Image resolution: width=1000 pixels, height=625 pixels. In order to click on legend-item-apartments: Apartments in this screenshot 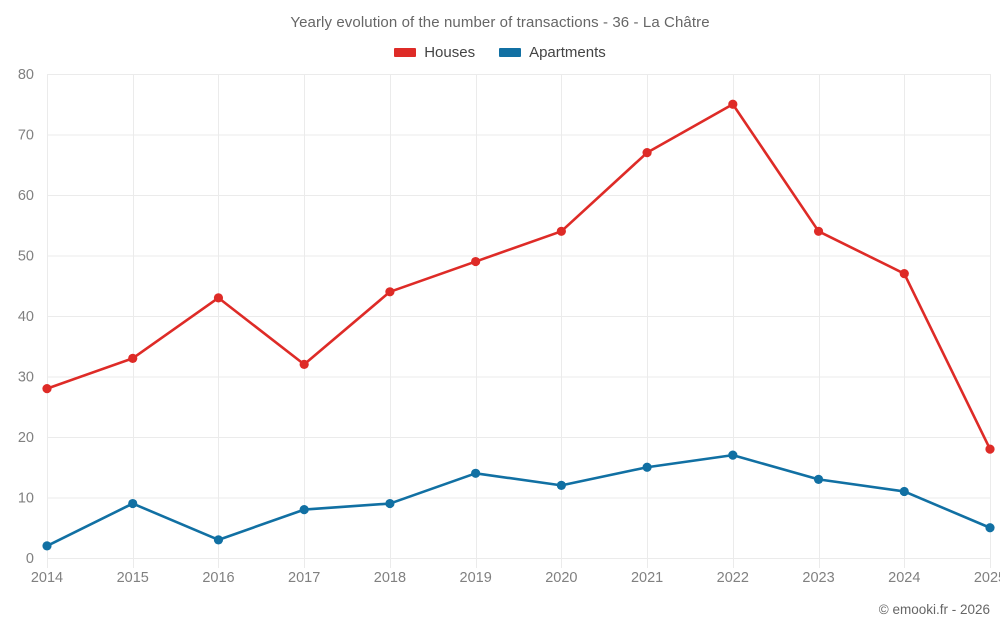, I will do `click(552, 52)`.